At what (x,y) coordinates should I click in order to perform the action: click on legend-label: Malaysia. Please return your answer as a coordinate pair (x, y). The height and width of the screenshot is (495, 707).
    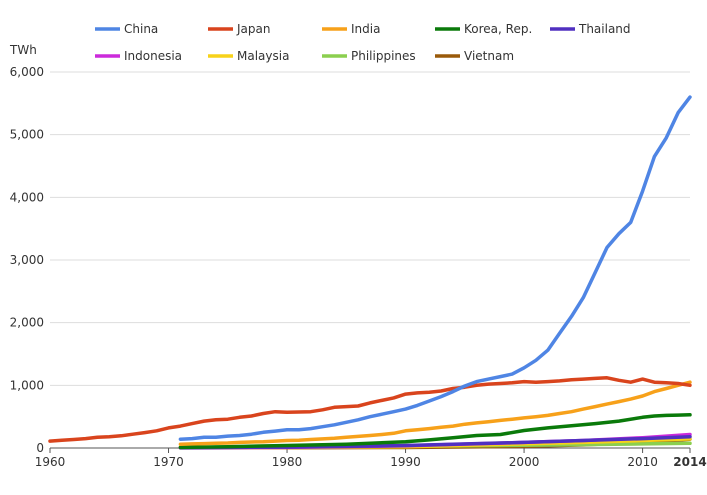
    Looking at the image, I should click on (263, 56).